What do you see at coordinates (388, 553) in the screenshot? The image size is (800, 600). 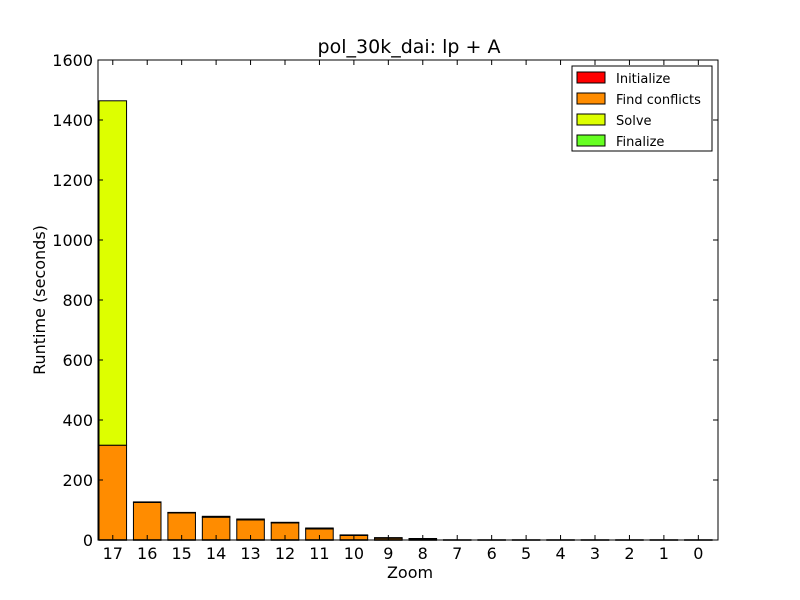 I see `x-tick-label: 9` at bounding box center [388, 553].